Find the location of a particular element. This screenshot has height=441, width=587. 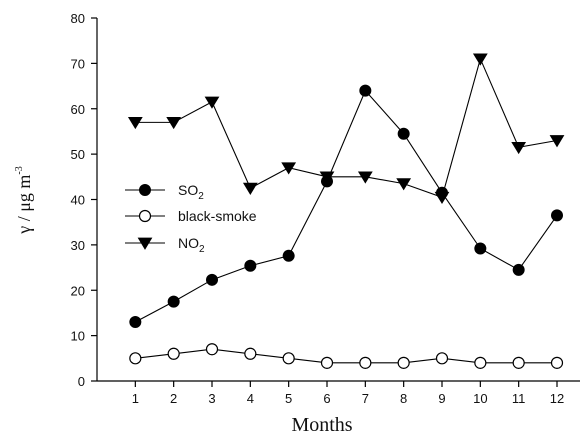

legend-label: NO2 is located at coordinates (191, 245).